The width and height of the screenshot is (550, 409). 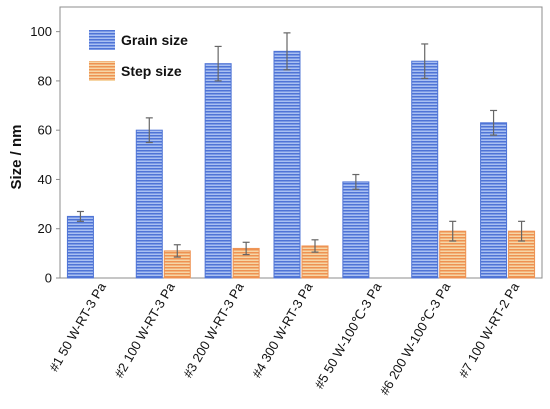 I want to click on y-tick-label: 40, so click(x=45, y=179).